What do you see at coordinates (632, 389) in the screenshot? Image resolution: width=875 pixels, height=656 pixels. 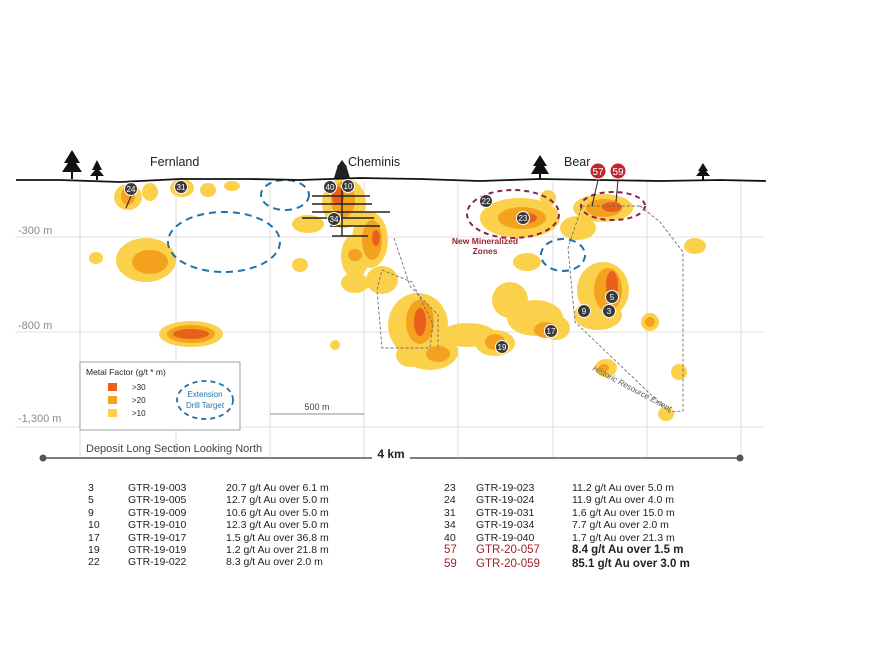 I see `historic-resource-label: Historic Resource Extent` at bounding box center [632, 389].